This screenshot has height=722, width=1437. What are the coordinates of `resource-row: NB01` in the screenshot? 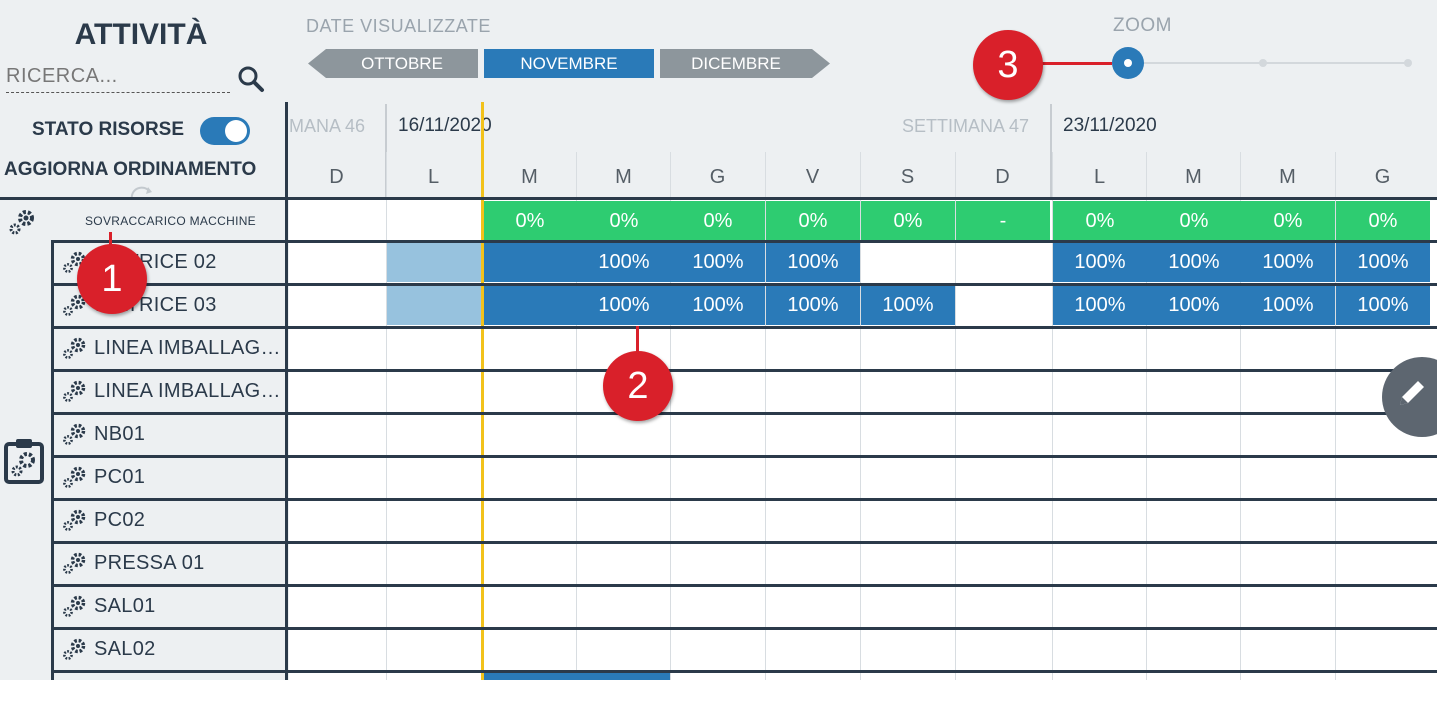 It's located at (170, 433).